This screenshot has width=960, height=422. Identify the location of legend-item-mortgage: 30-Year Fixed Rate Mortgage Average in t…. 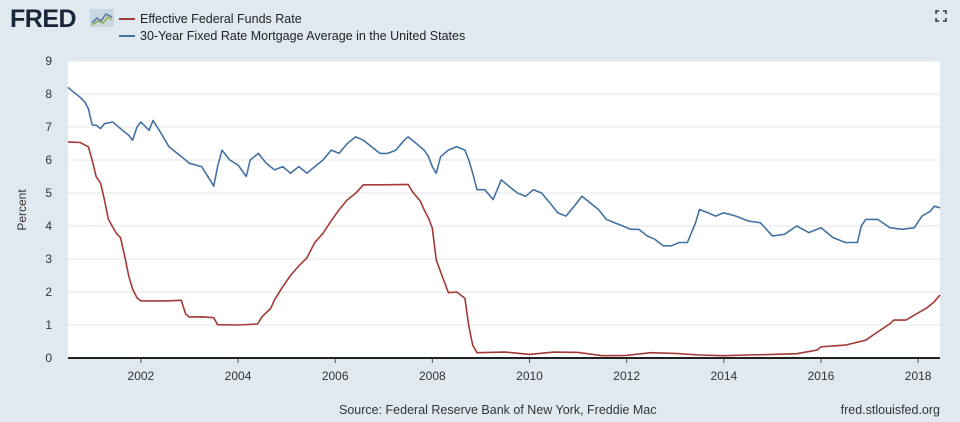
(292, 35).